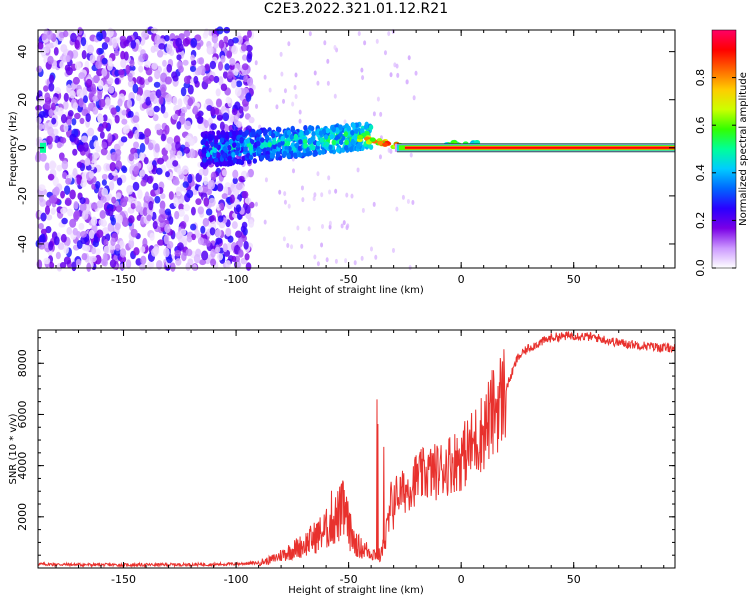  Describe the element at coordinates (22, 196) in the screenshot. I see `spectrogram-ytick-label: -20` at that location.